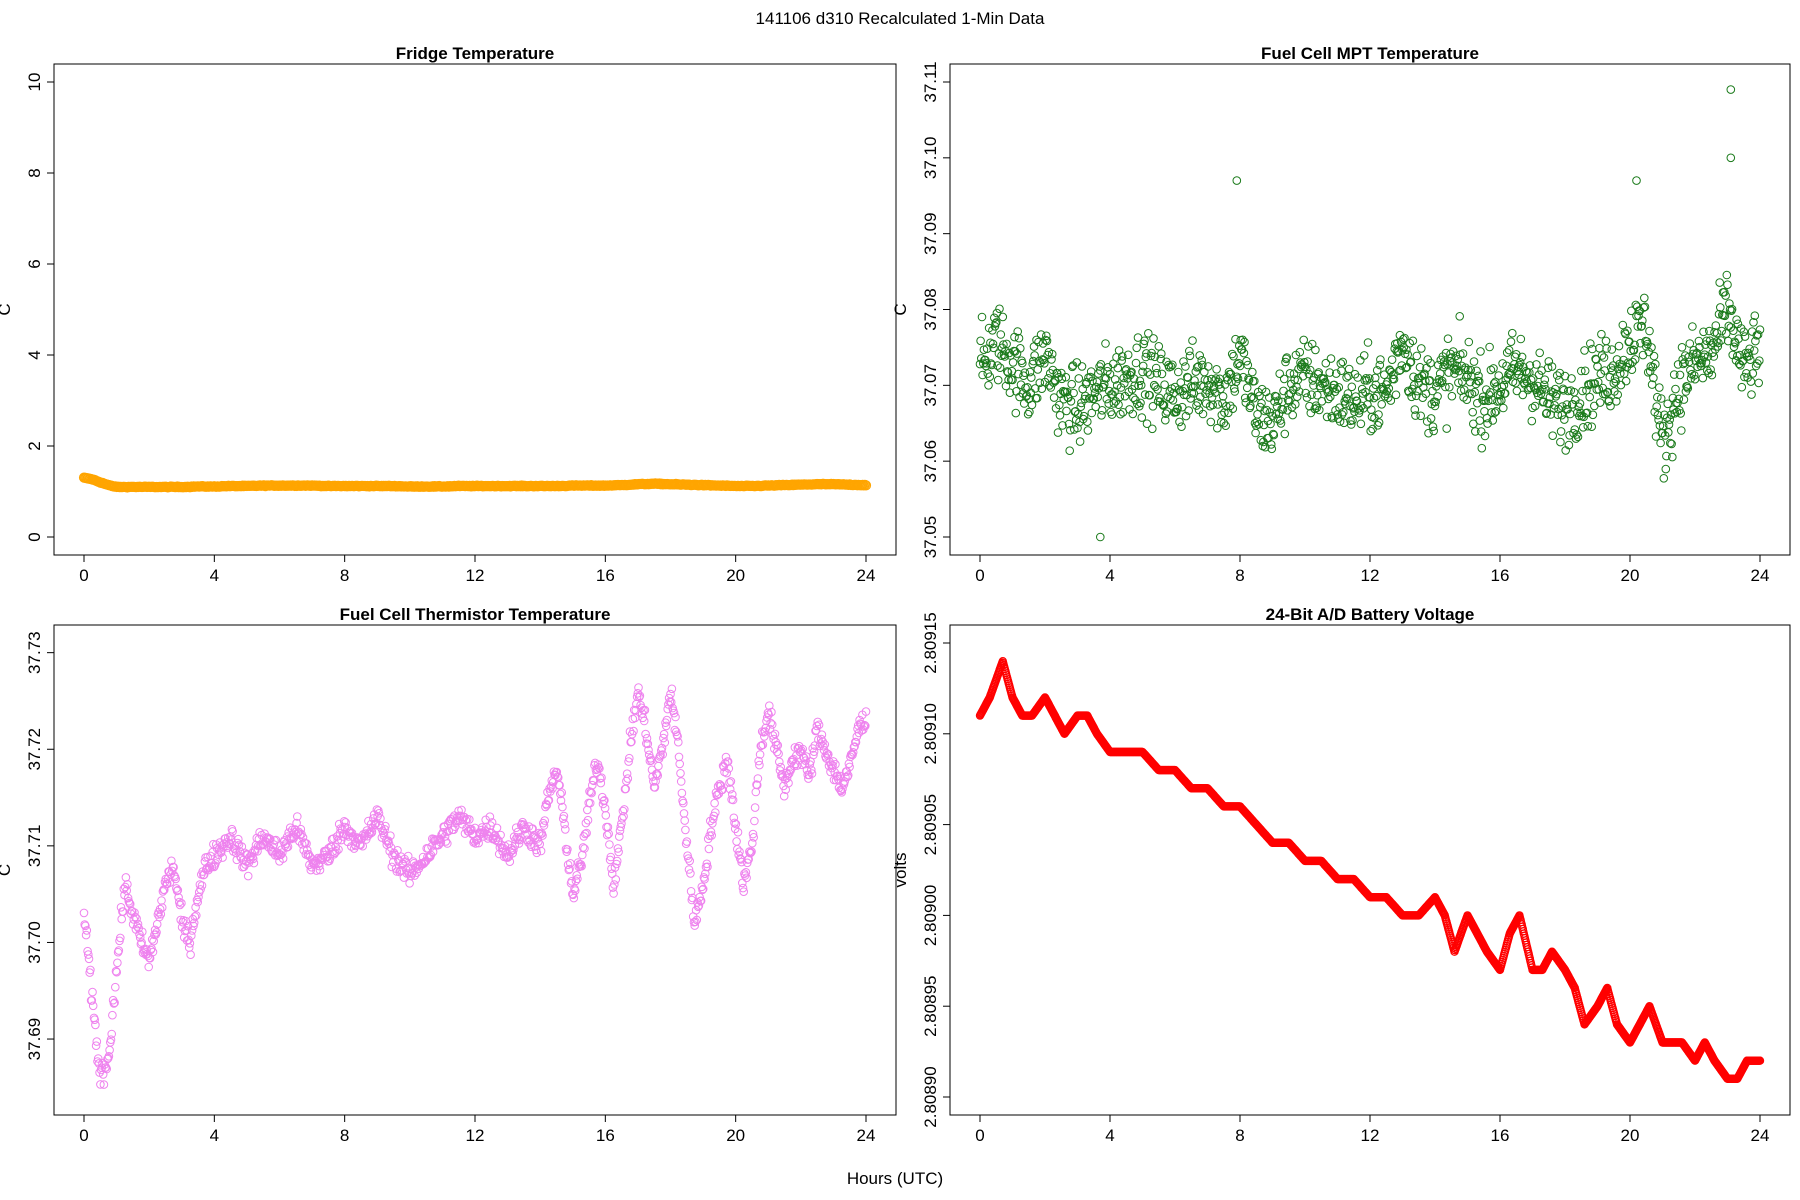  I want to click on x-tick-label: 12, so click(1370, 575).